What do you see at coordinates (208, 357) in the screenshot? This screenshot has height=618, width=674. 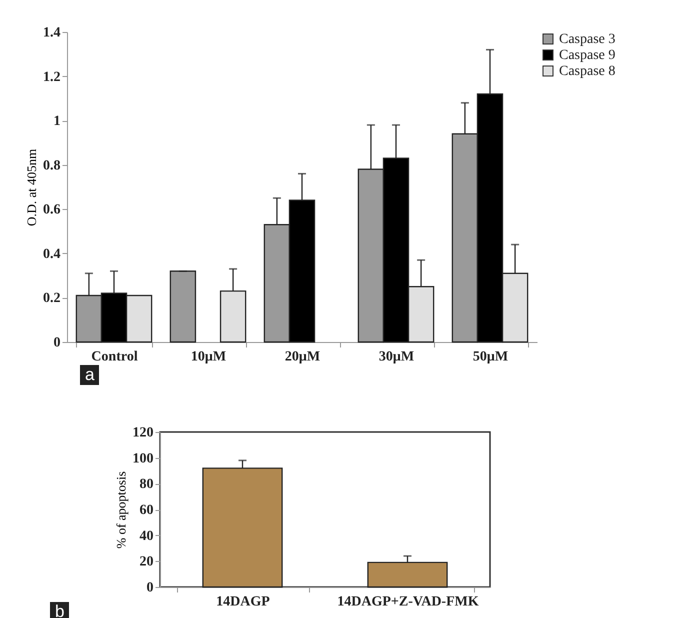 I see `x-tick-label: 10μM` at bounding box center [208, 357].